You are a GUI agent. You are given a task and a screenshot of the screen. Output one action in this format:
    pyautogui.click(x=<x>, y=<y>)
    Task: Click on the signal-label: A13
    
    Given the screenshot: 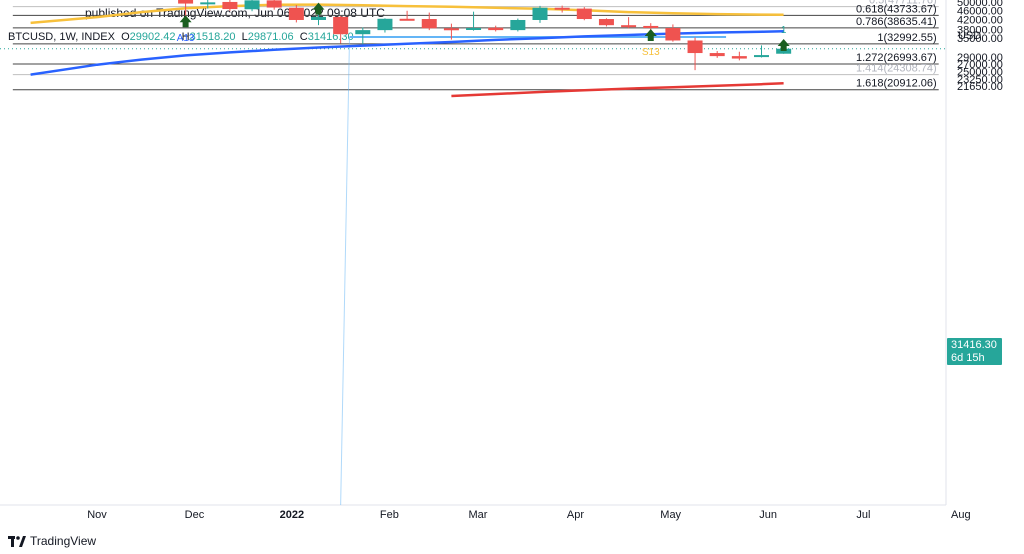 What is the action you would take?
    pyautogui.click(x=186, y=38)
    